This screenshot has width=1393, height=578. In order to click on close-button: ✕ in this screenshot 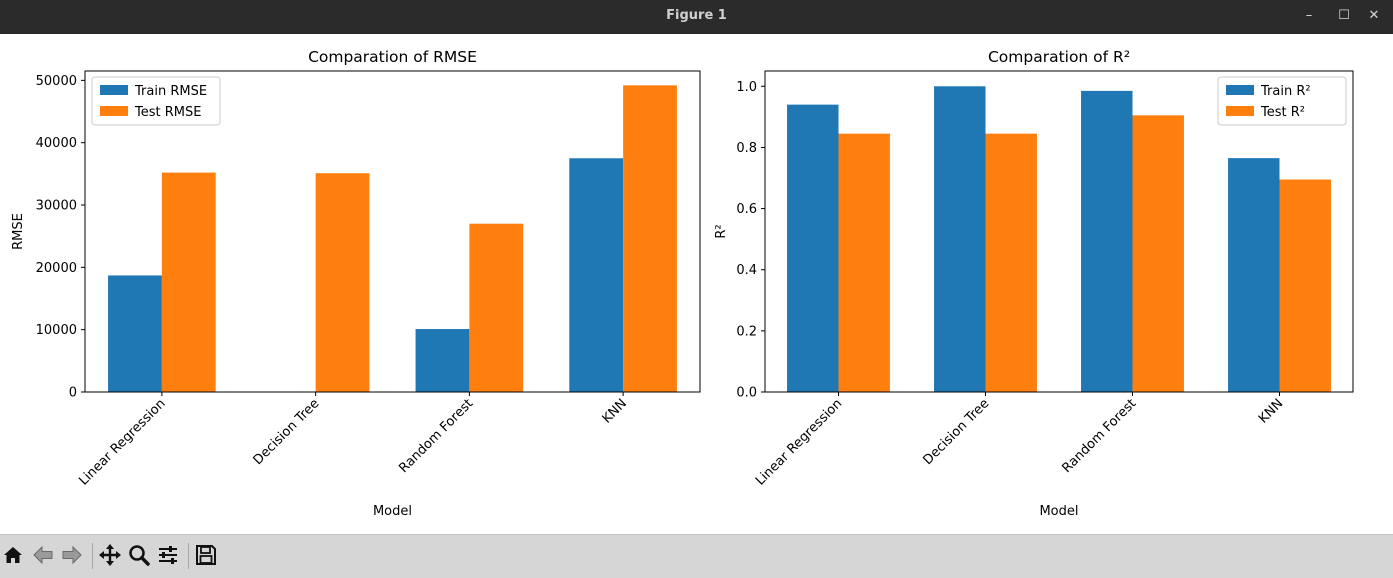, I will do `click(1374, 15)`.